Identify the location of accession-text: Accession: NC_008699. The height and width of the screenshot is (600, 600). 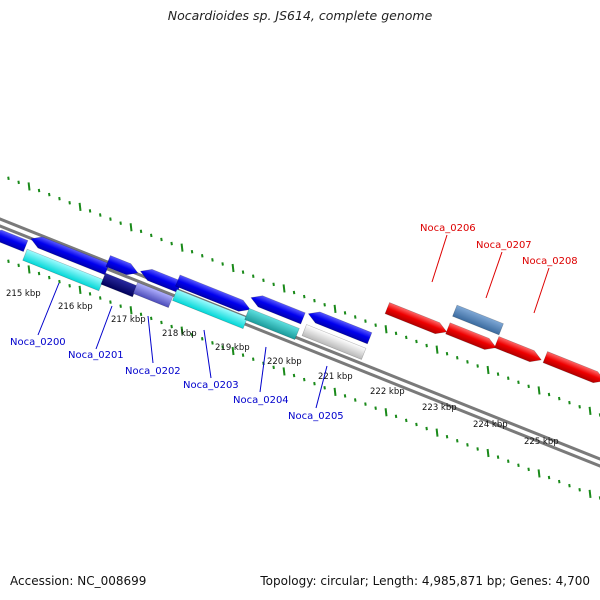
(78, 581).